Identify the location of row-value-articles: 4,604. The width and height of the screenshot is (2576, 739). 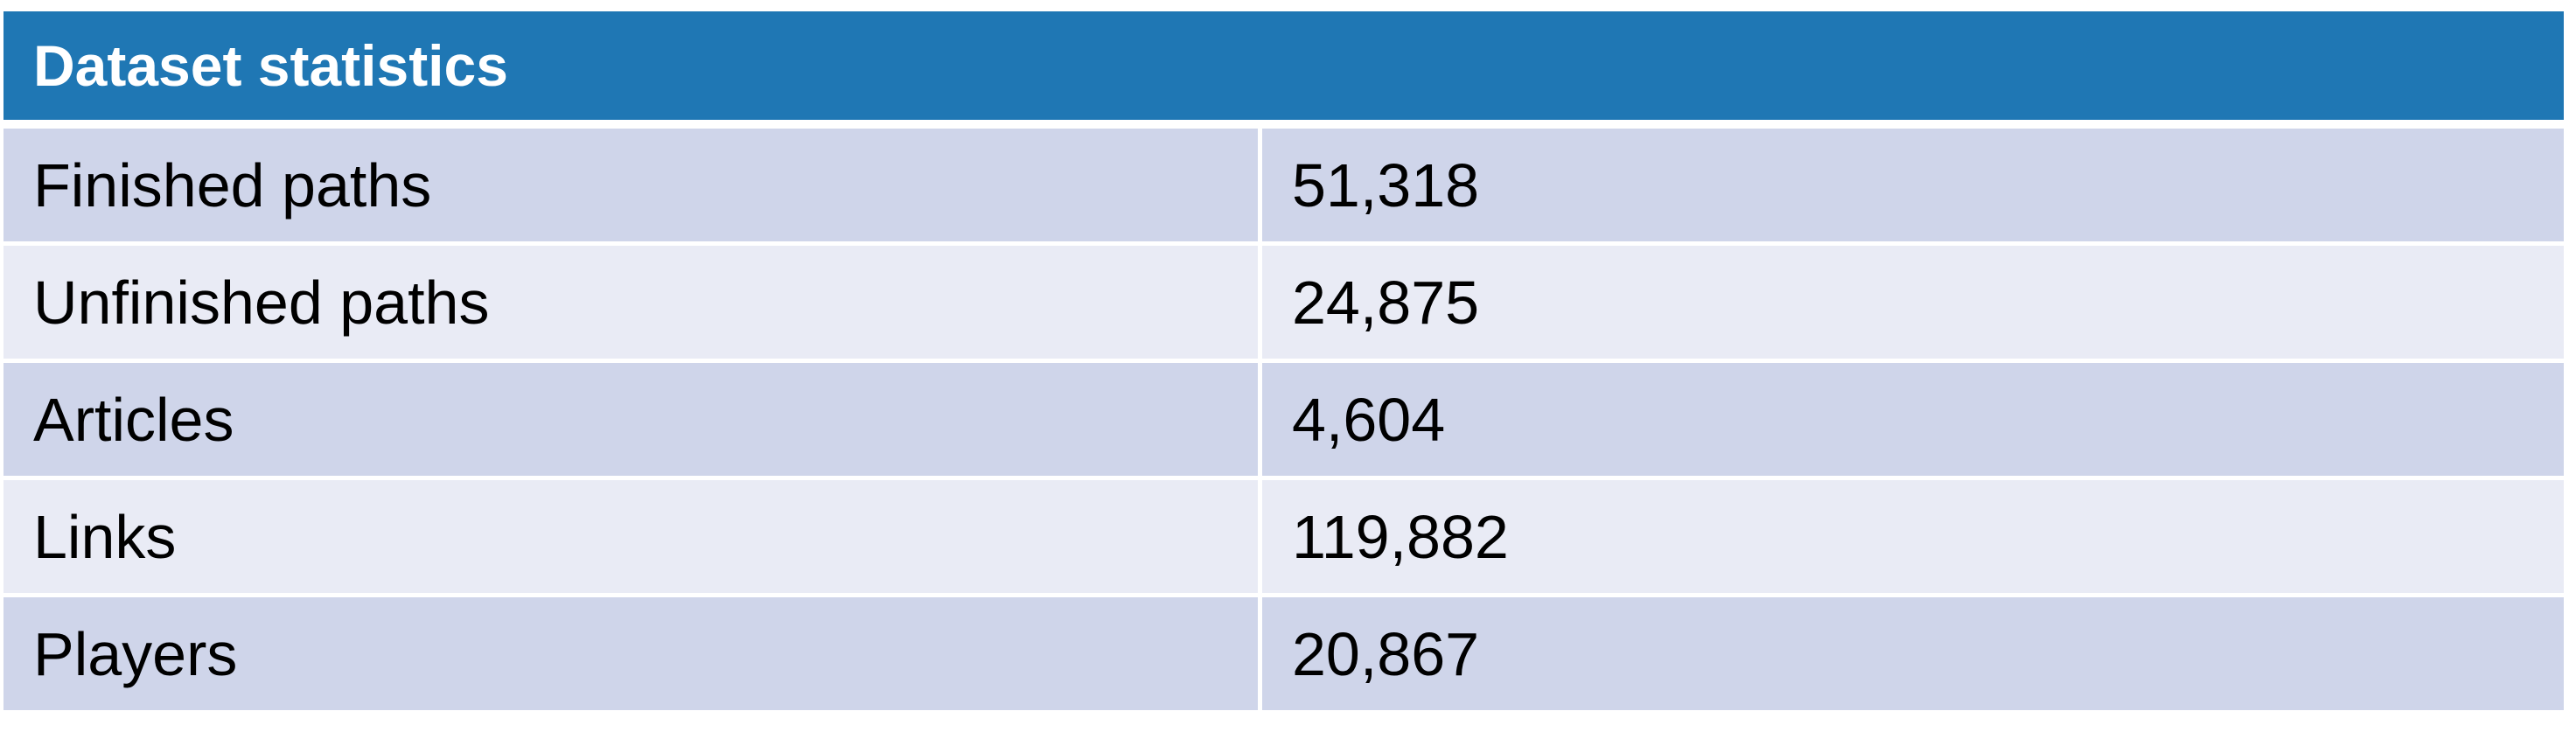
(1913, 422).